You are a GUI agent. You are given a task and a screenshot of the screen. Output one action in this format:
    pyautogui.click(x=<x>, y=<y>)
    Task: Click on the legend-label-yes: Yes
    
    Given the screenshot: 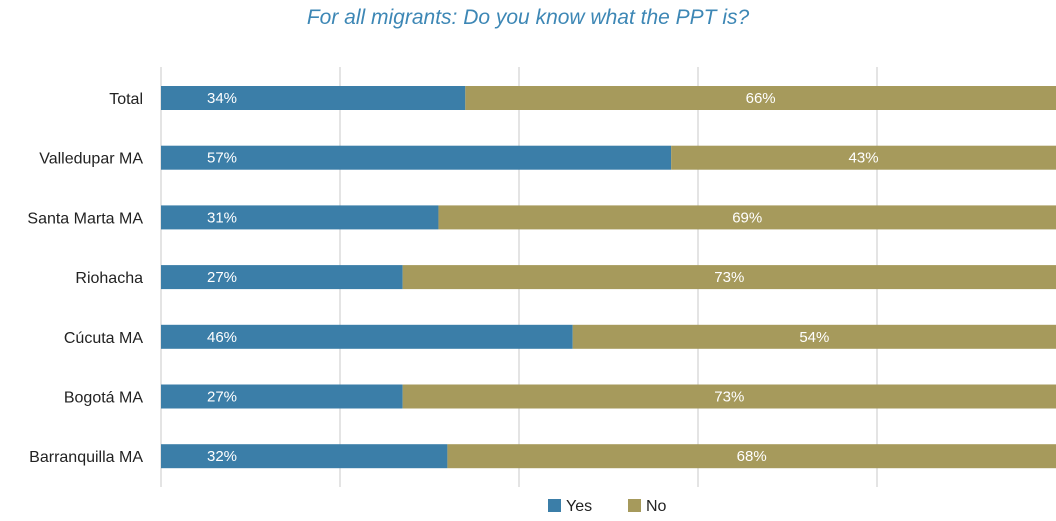 What is the action you would take?
    pyautogui.click(x=579, y=506)
    